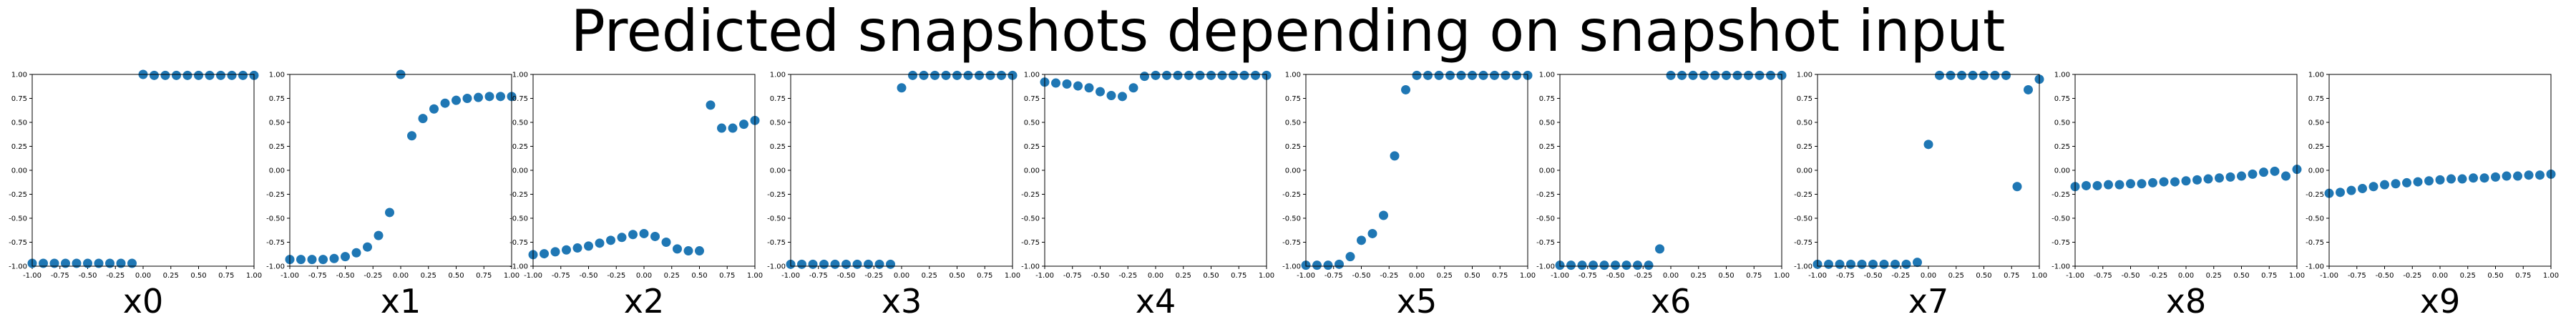 The width and height of the screenshot is (2576, 322). I want to click on x-axis-label: x9, so click(2440, 301).